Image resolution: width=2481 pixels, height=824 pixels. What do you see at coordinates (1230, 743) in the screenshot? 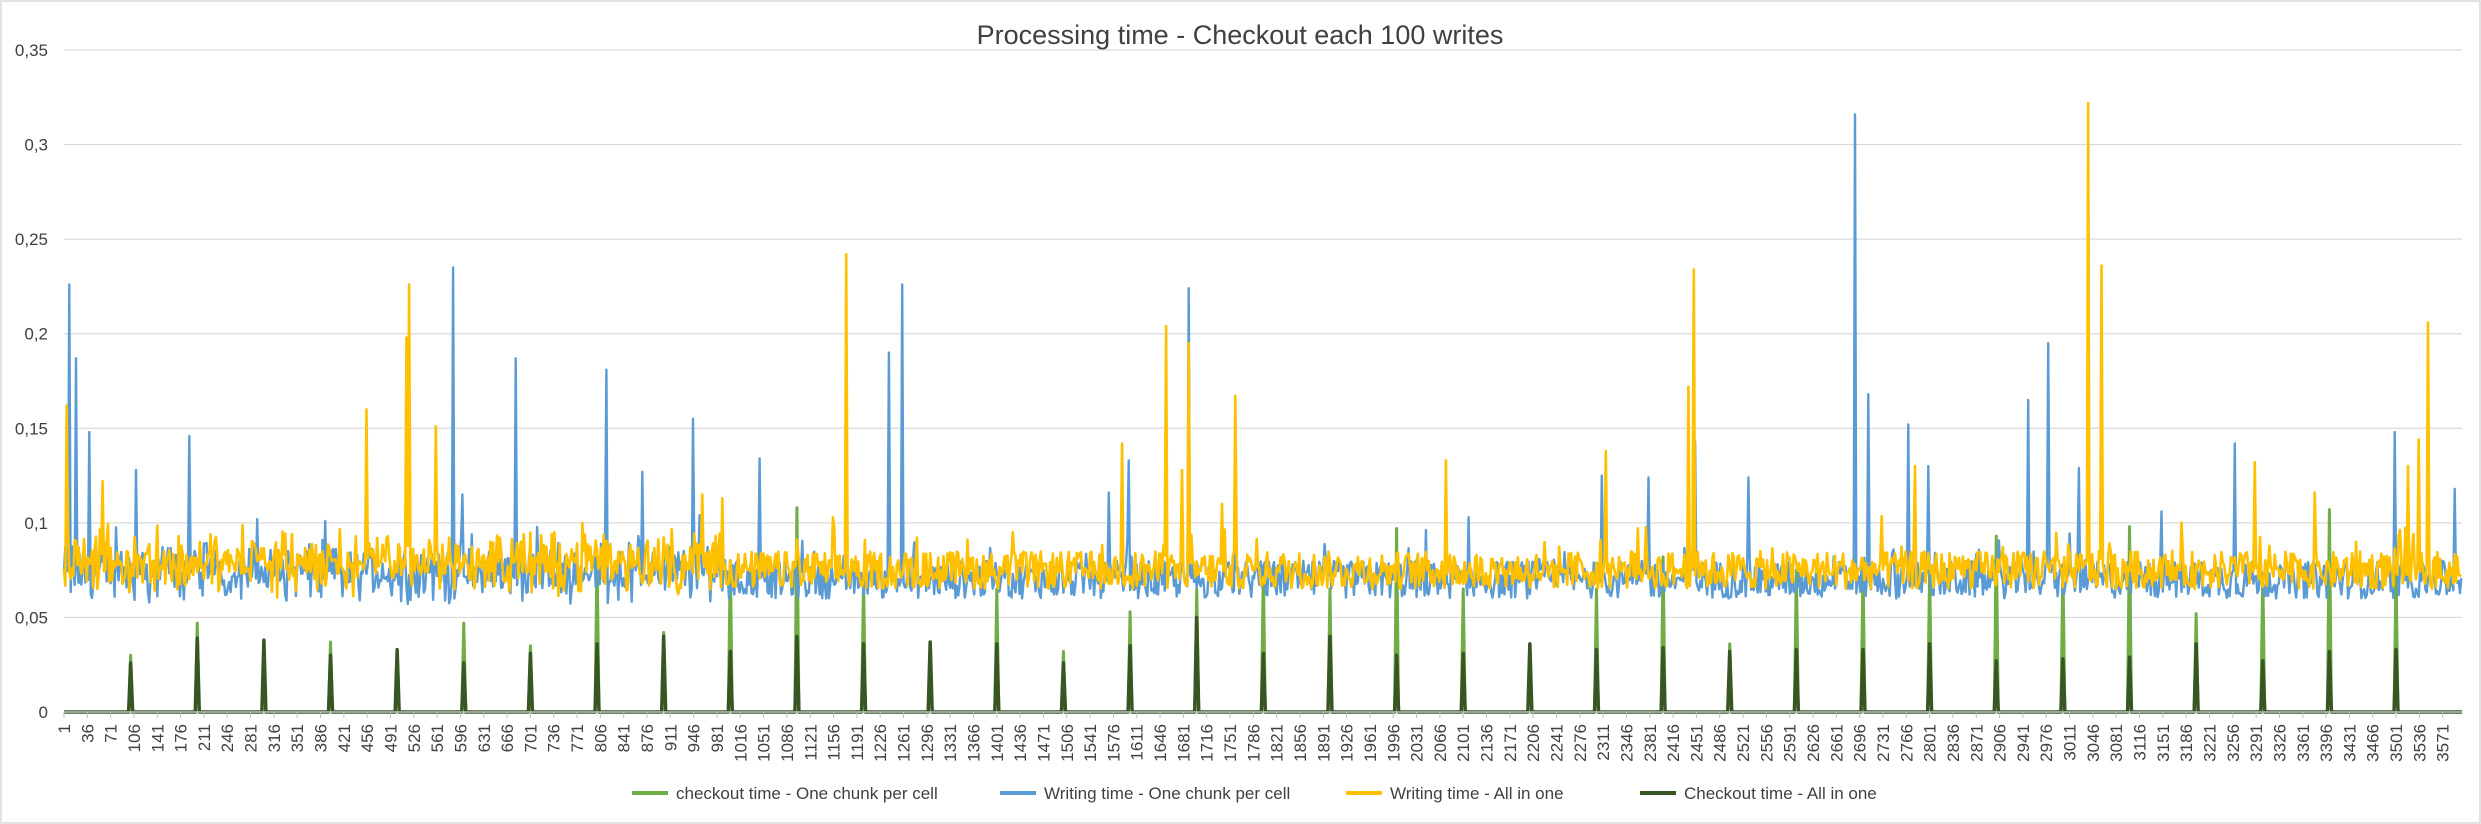
I see `x-tick-label: 1751` at bounding box center [1230, 743].